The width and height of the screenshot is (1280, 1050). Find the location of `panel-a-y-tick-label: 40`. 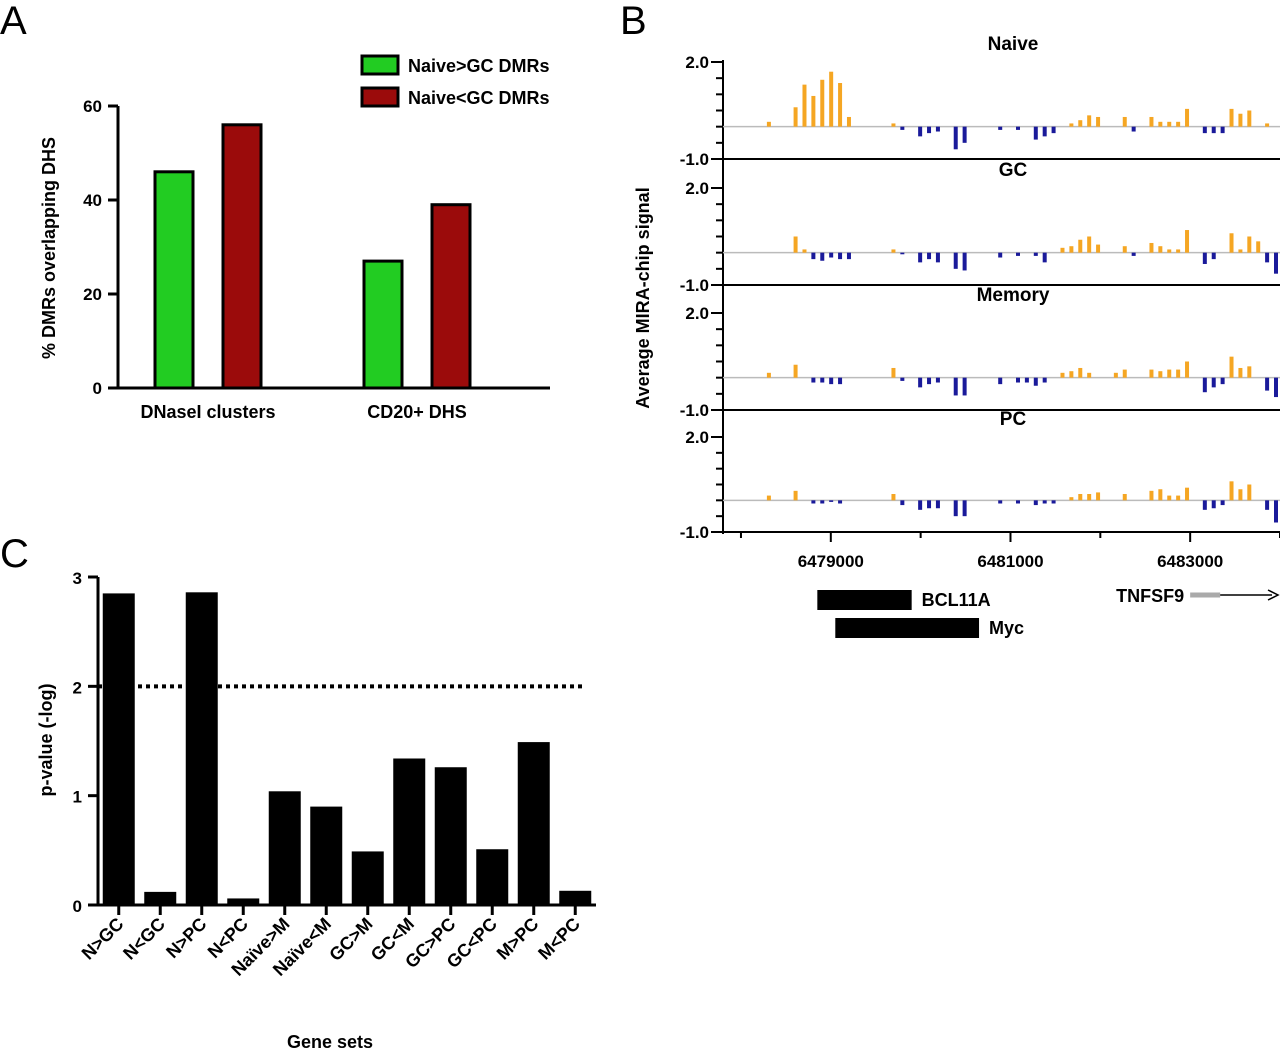

panel-a-y-tick-label: 40 is located at coordinates (92, 200).